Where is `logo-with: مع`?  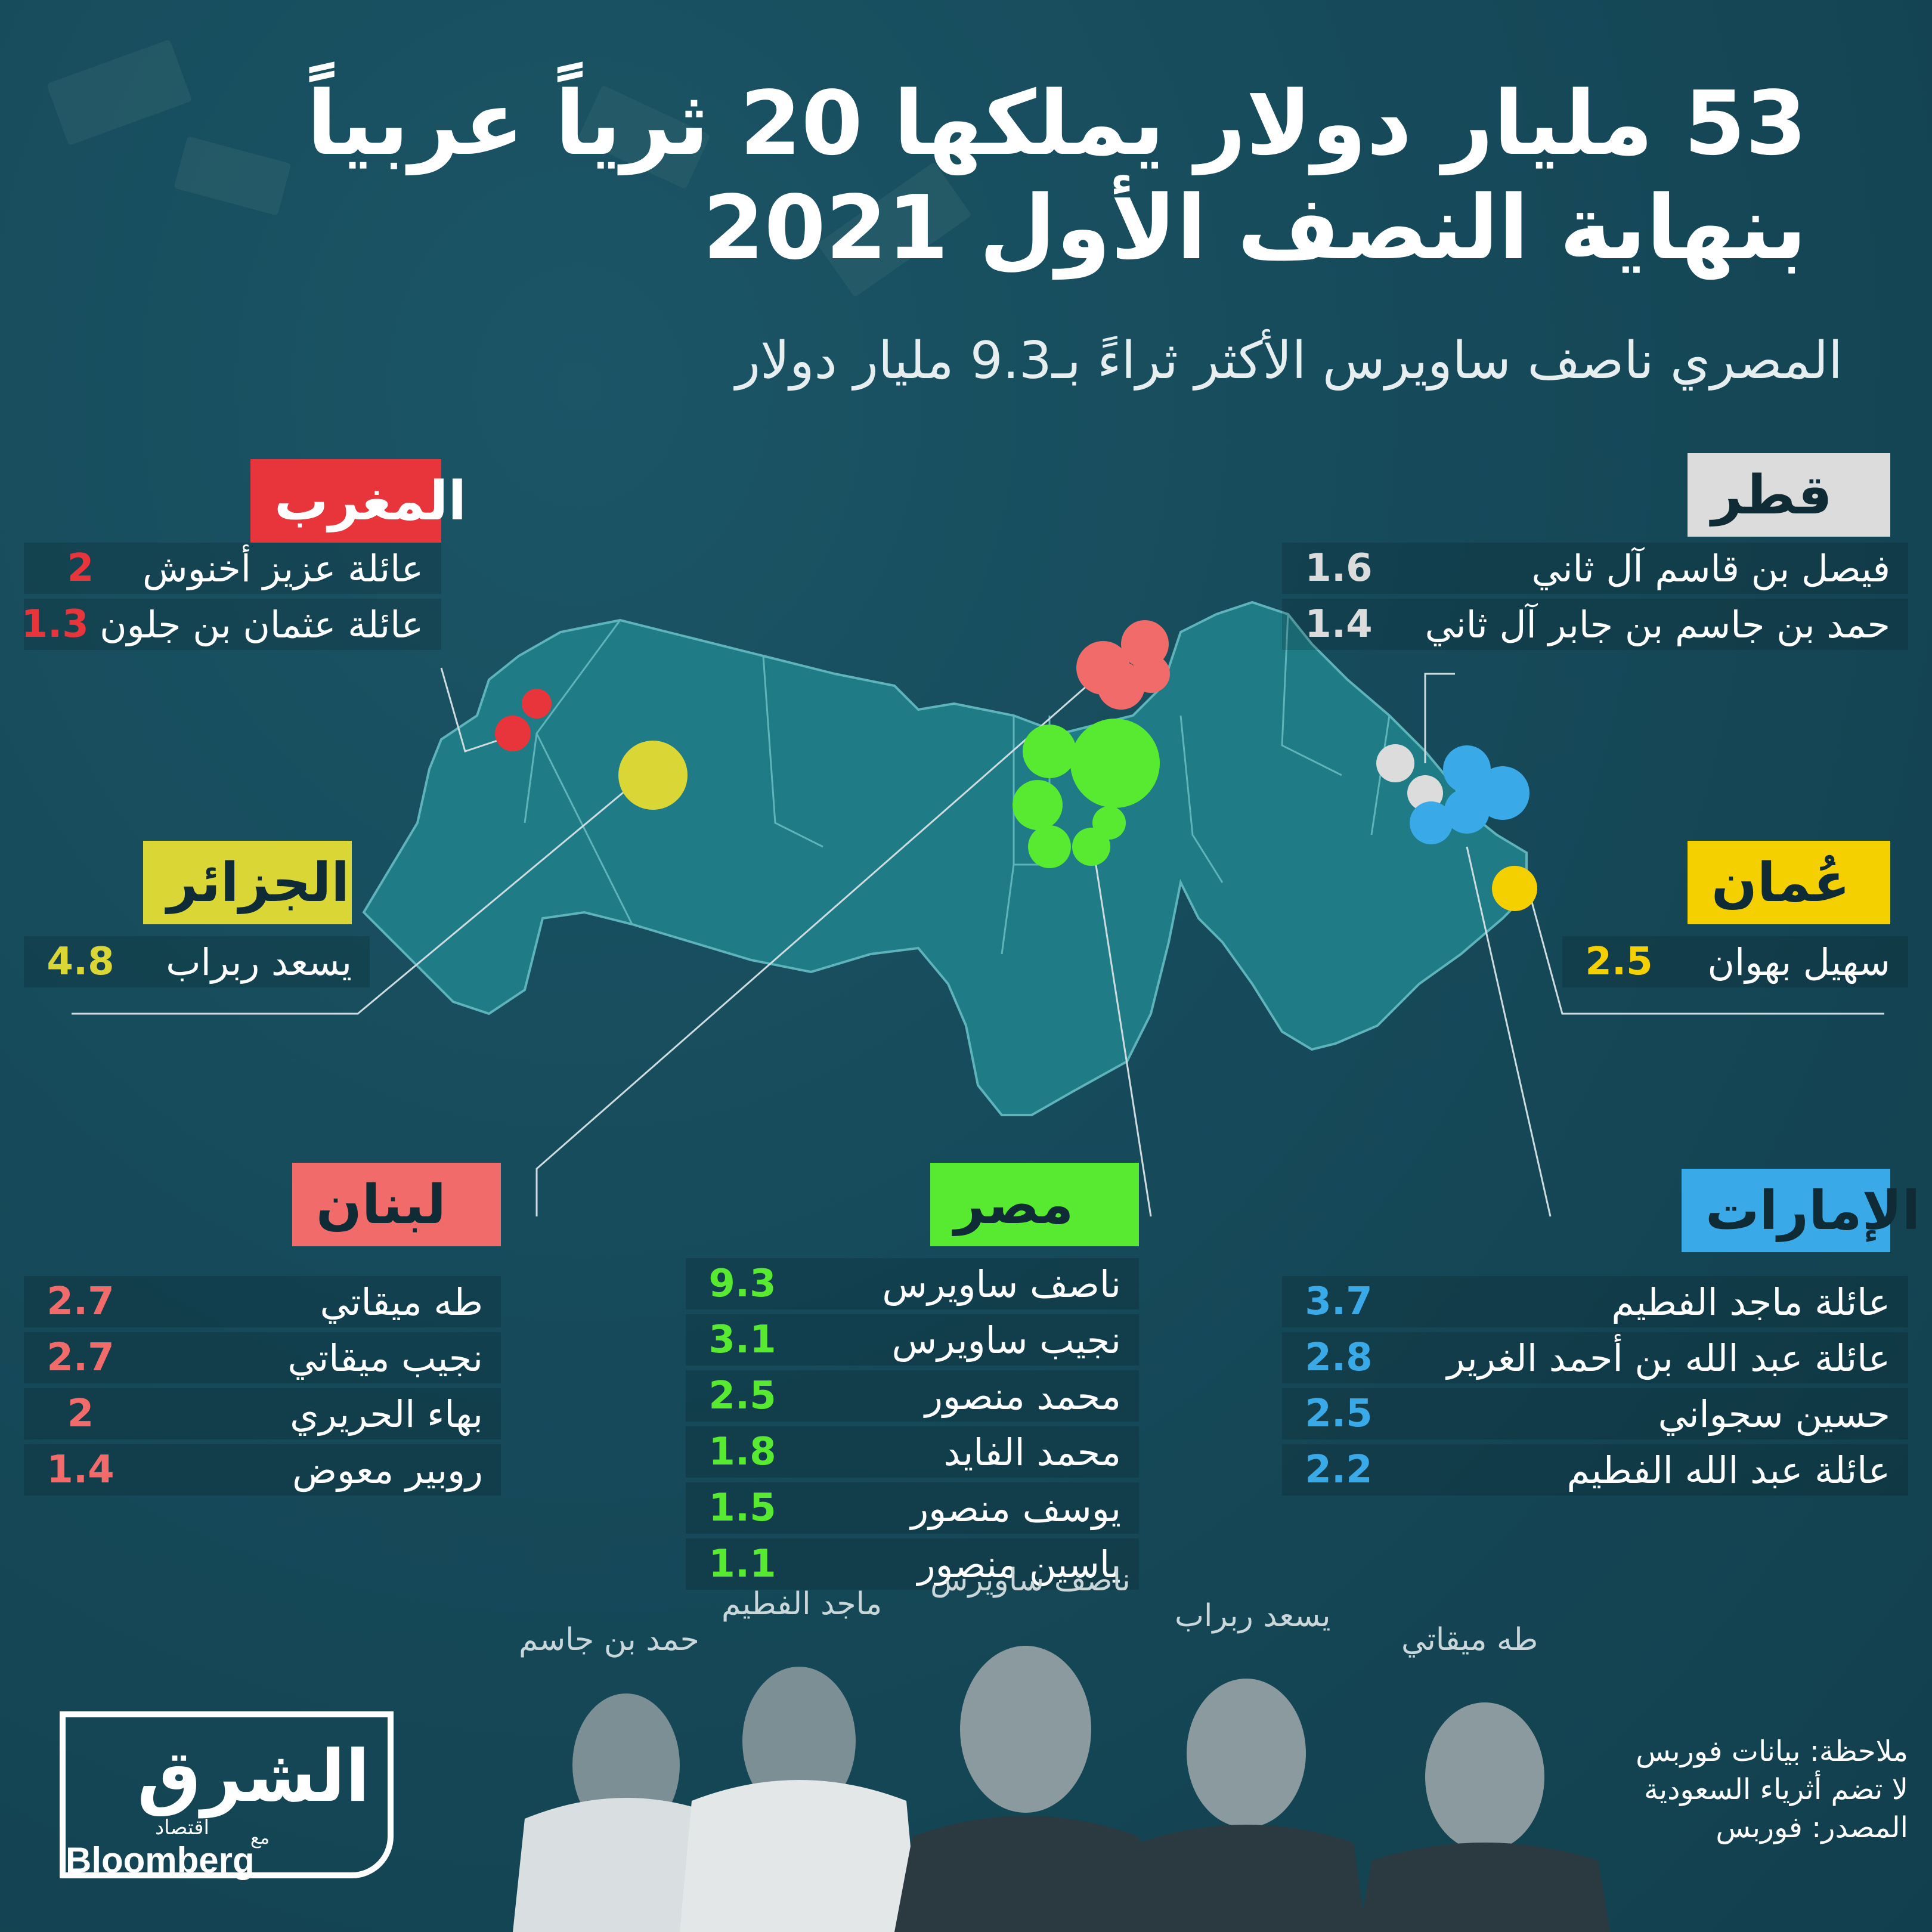
logo-with: مع is located at coordinates (260, 1839).